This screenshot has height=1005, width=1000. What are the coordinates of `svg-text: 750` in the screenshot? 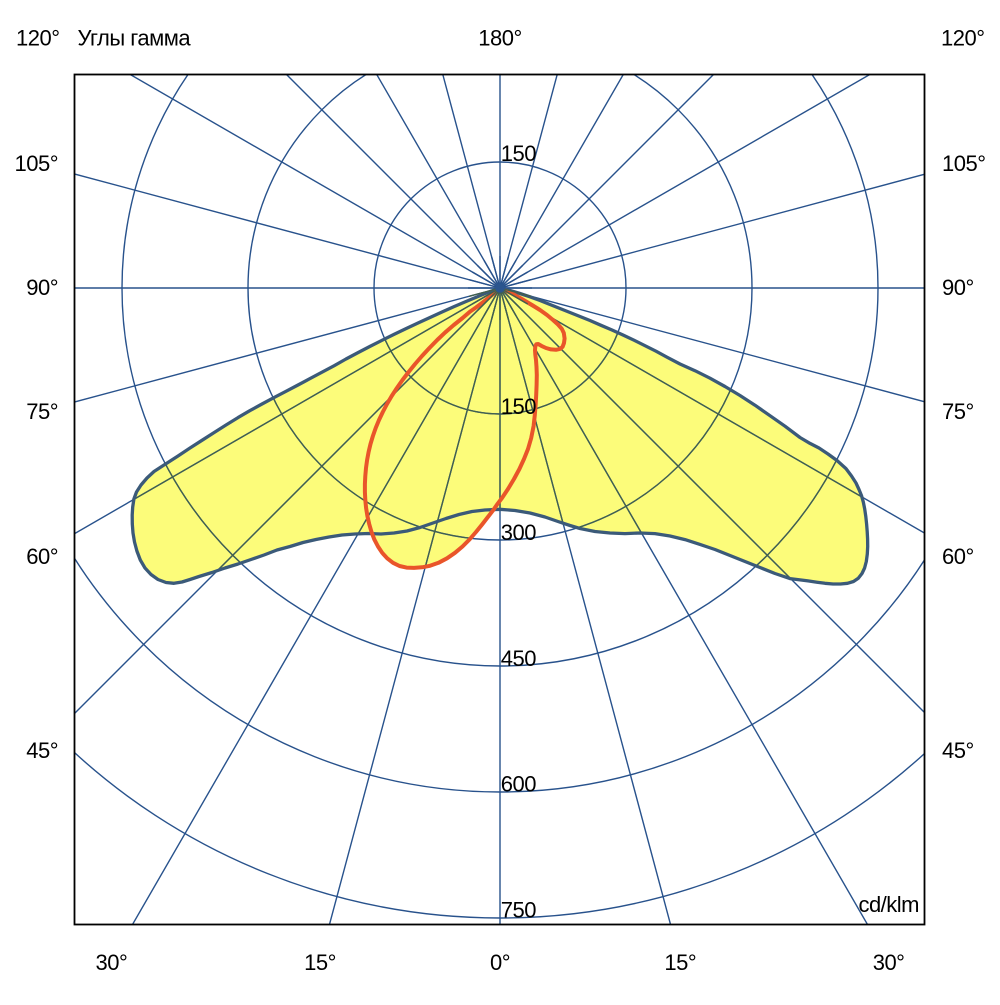 It's located at (518, 910).